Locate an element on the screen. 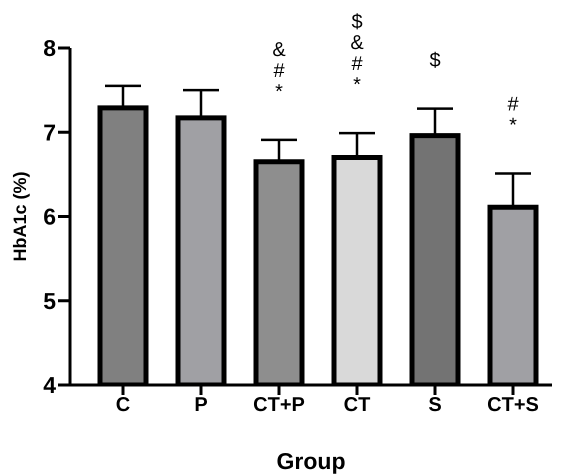 This screenshot has height=475, width=564. annotation: & # * is located at coordinates (279, 70).